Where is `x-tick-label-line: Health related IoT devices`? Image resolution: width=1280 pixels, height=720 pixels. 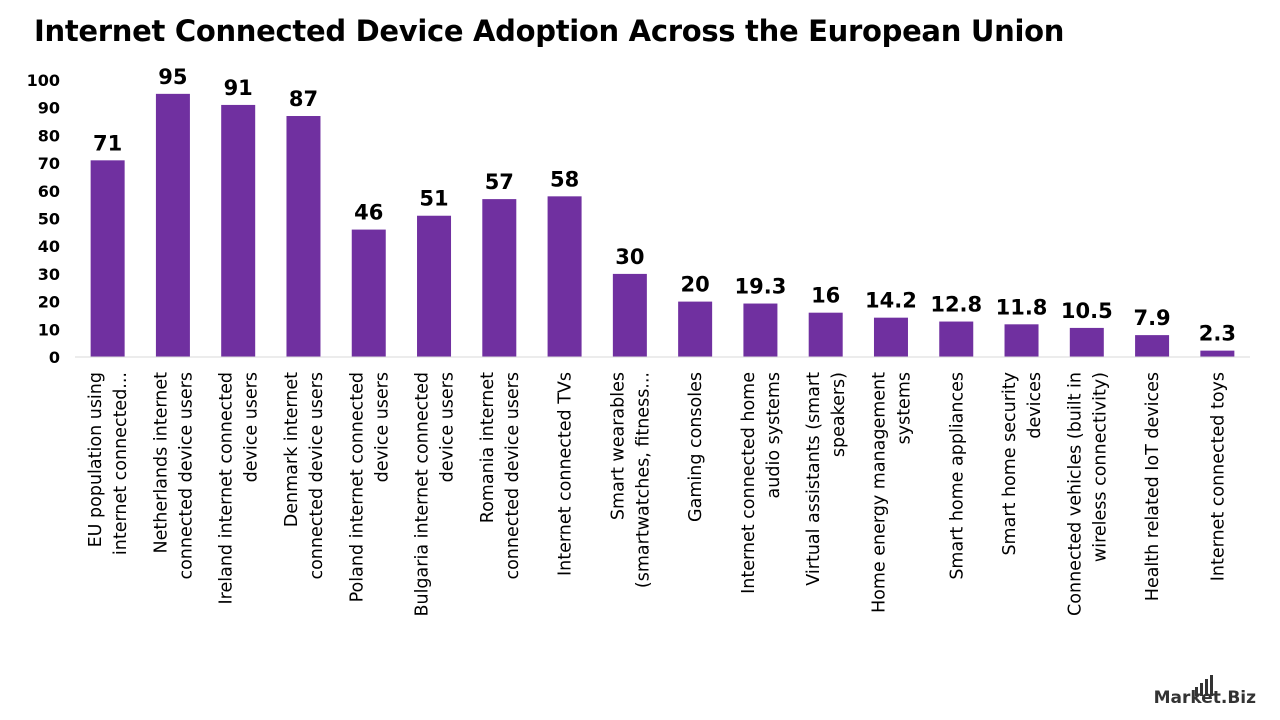
x-tick-label-line: Health related IoT devices is located at coordinates (1153, 486).